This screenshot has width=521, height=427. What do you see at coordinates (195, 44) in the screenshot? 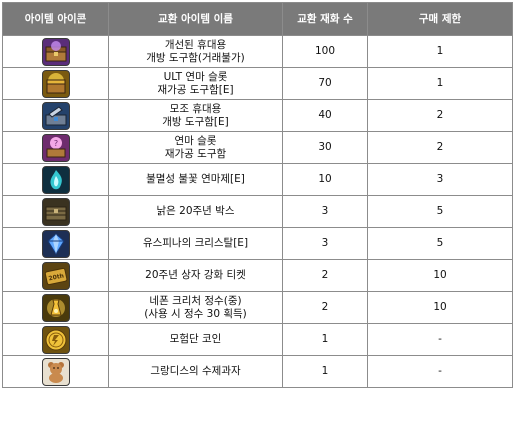
I see `item-name-line: 개선된 휴대용` at bounding box center [195, 44].